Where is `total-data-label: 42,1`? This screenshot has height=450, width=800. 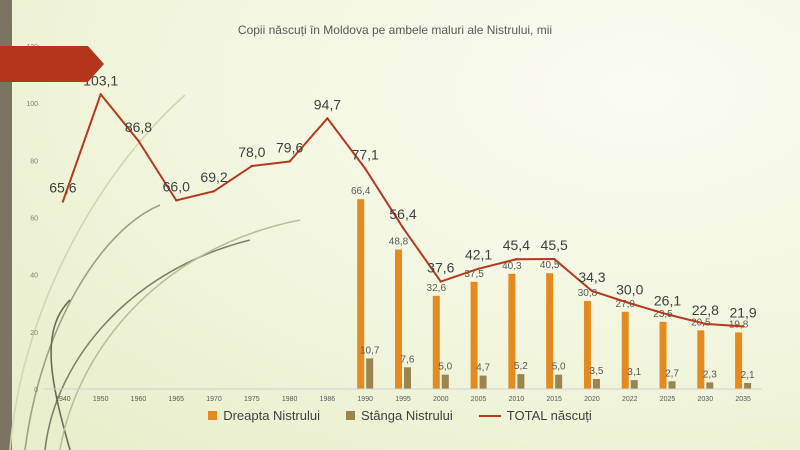
total-data-label: 42,1 is located at coordinates (478, 255).